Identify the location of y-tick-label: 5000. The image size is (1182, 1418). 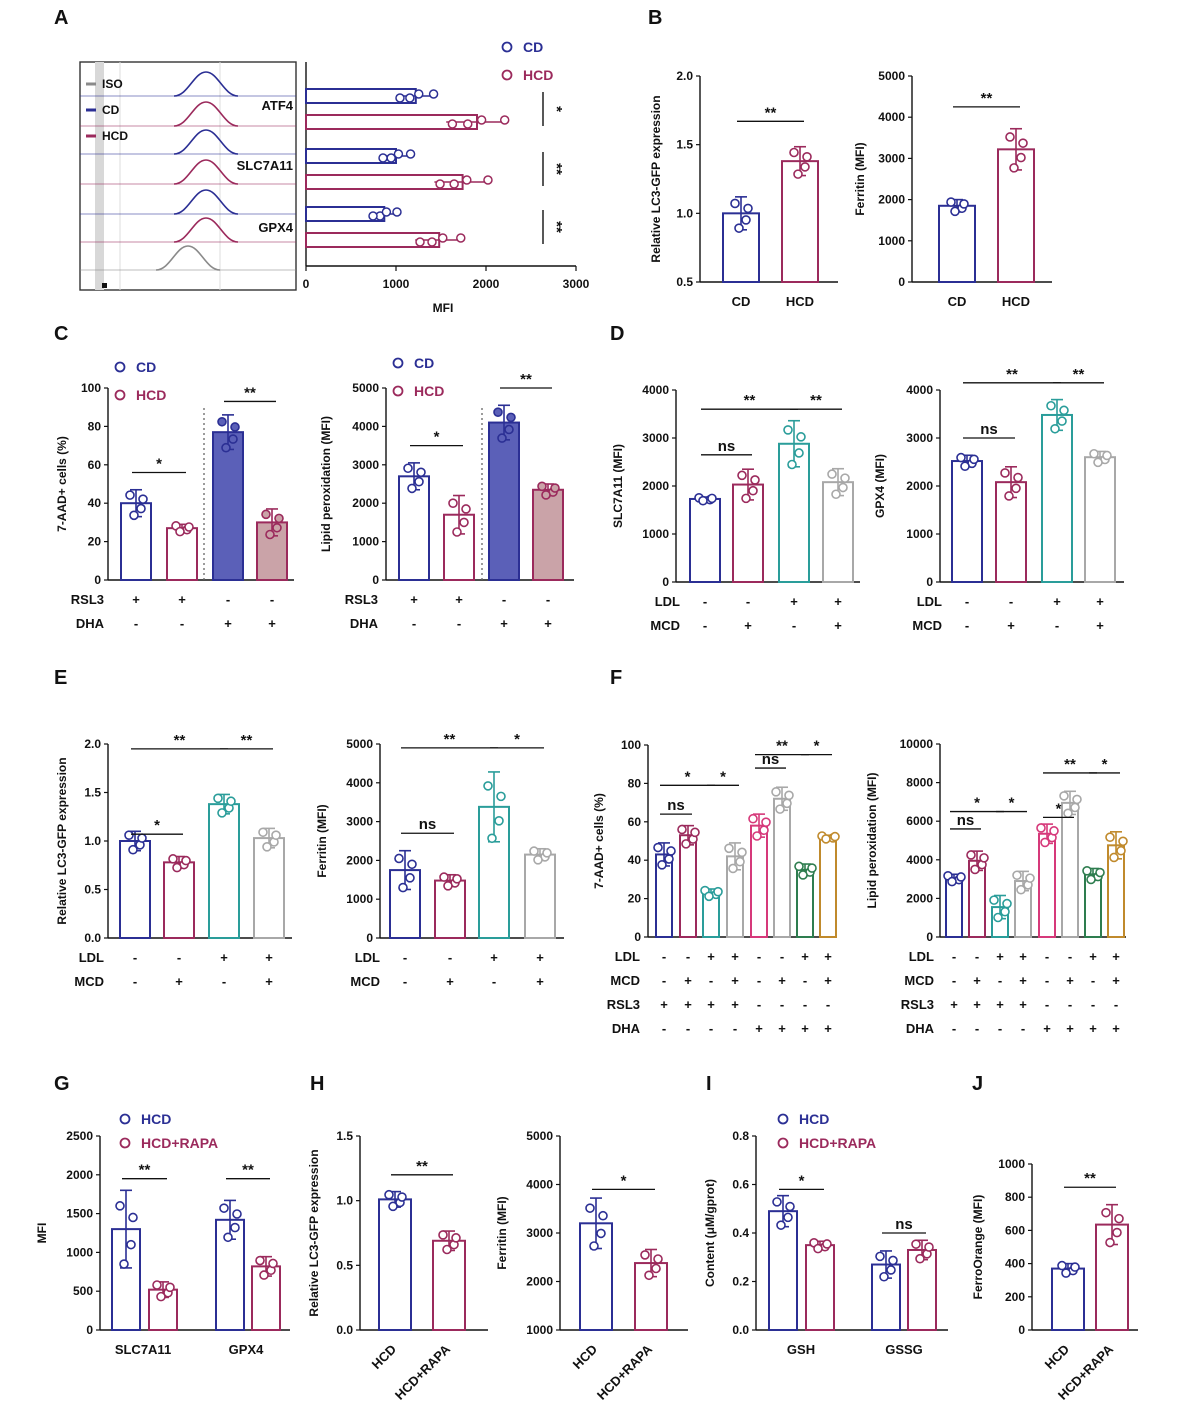
(359, 744).